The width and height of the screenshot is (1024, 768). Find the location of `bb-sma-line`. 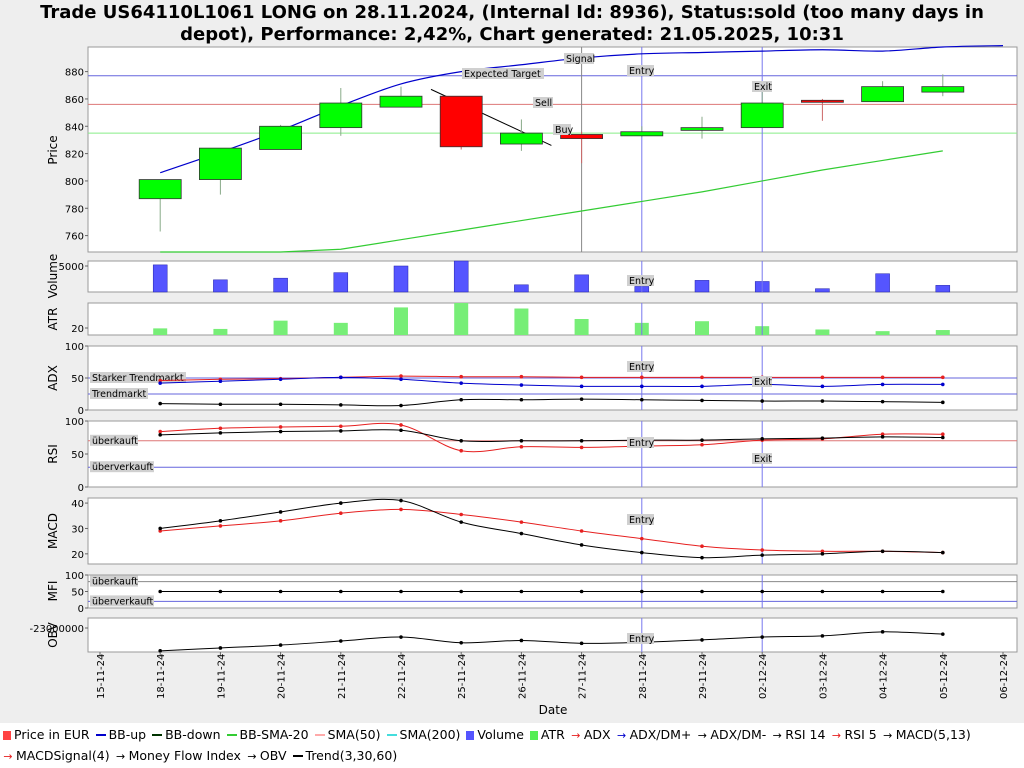

bb-sma-line is located at coordinates (551, 201).